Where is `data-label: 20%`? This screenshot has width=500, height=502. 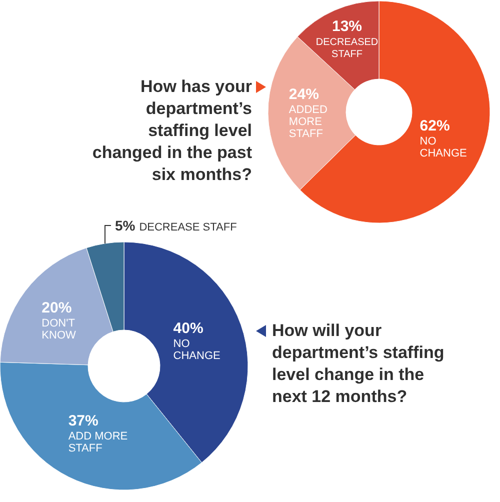 data-label: 20% is located at coordinates (57, 307).